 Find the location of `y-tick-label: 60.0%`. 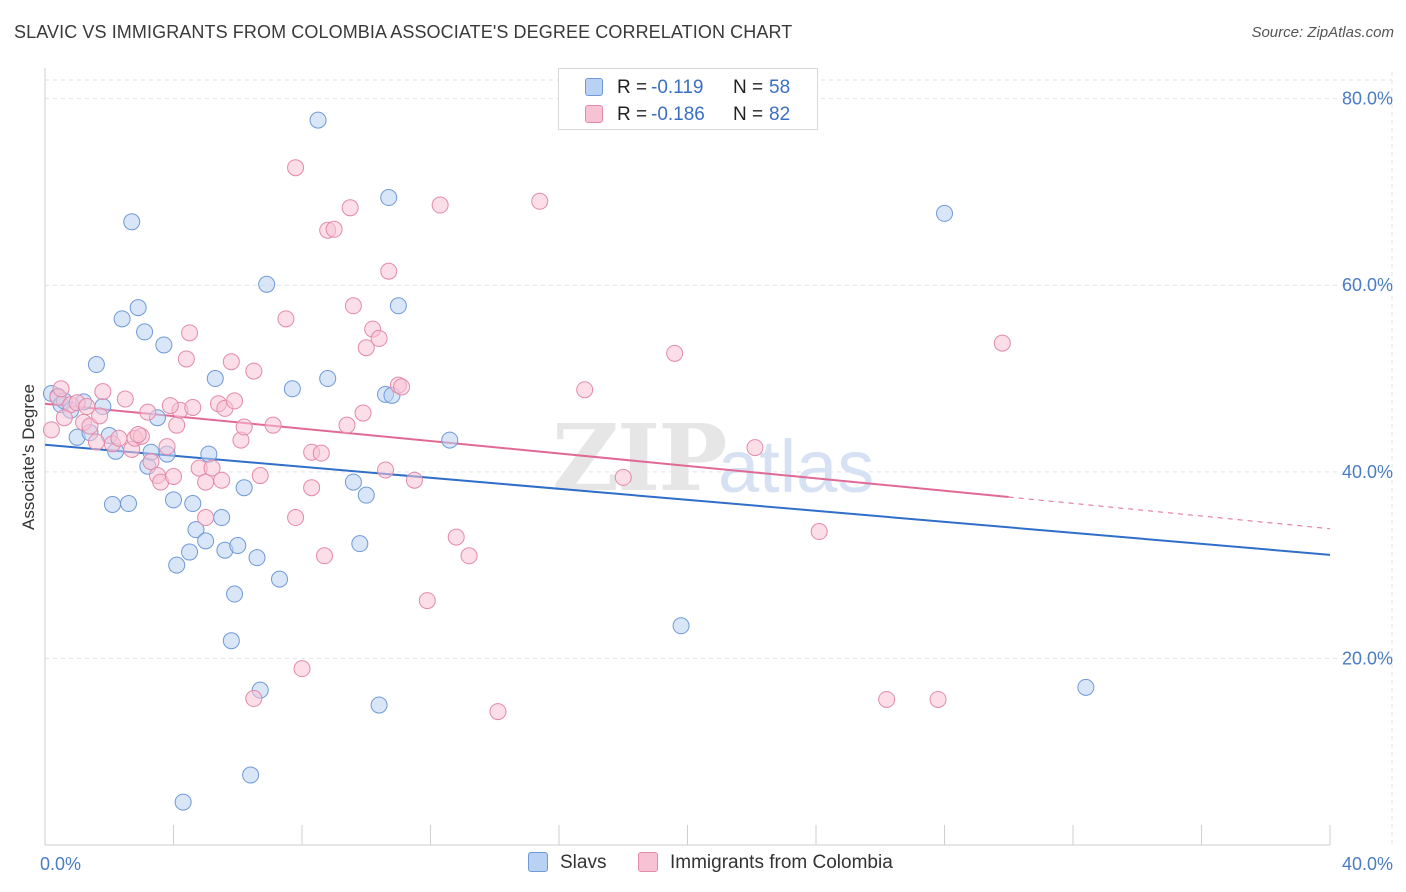

y-tick-label: 60.0% is located at coordinates (1367, 285).